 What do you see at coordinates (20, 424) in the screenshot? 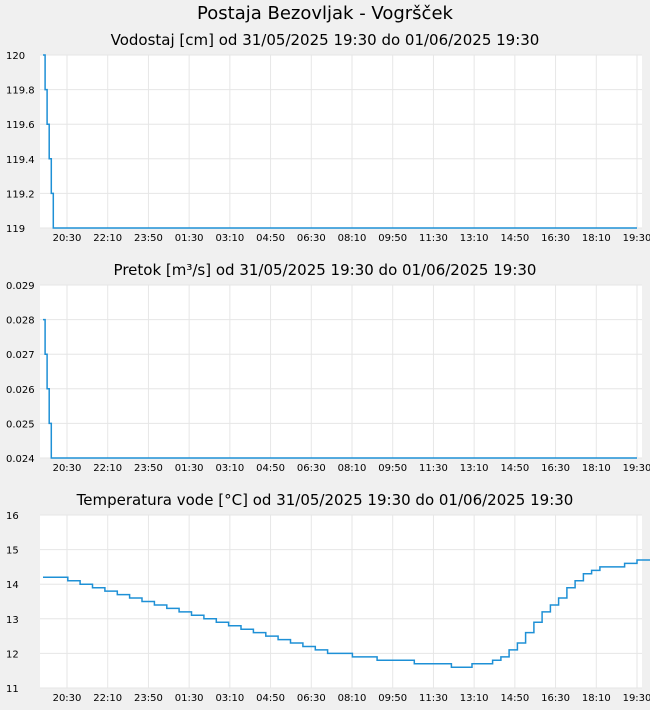
I see `y-tick-label: 0.025` at bounding box center [20, 424].